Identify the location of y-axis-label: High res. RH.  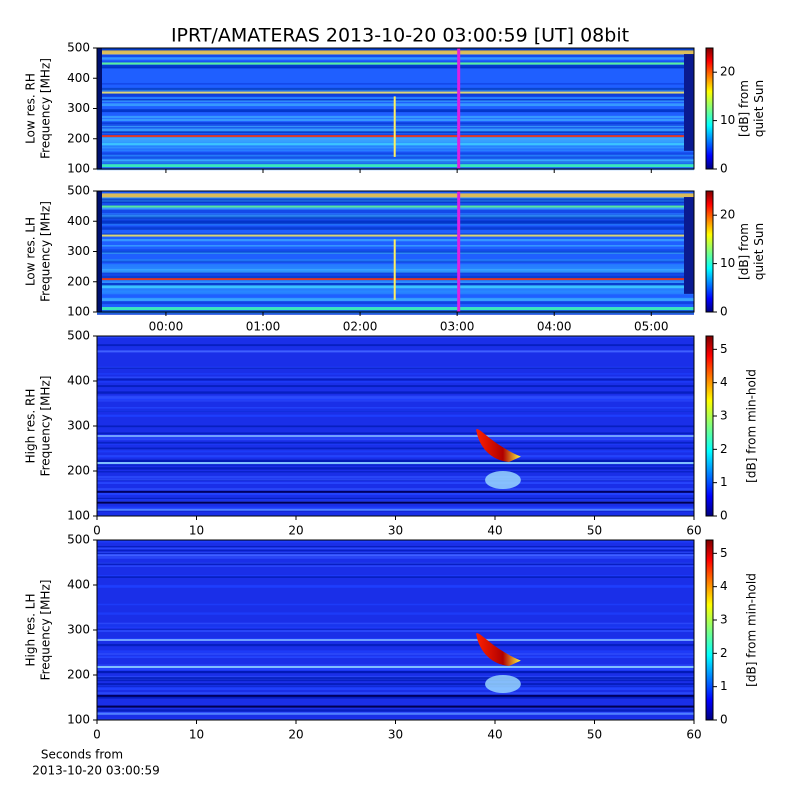
(31, 426).